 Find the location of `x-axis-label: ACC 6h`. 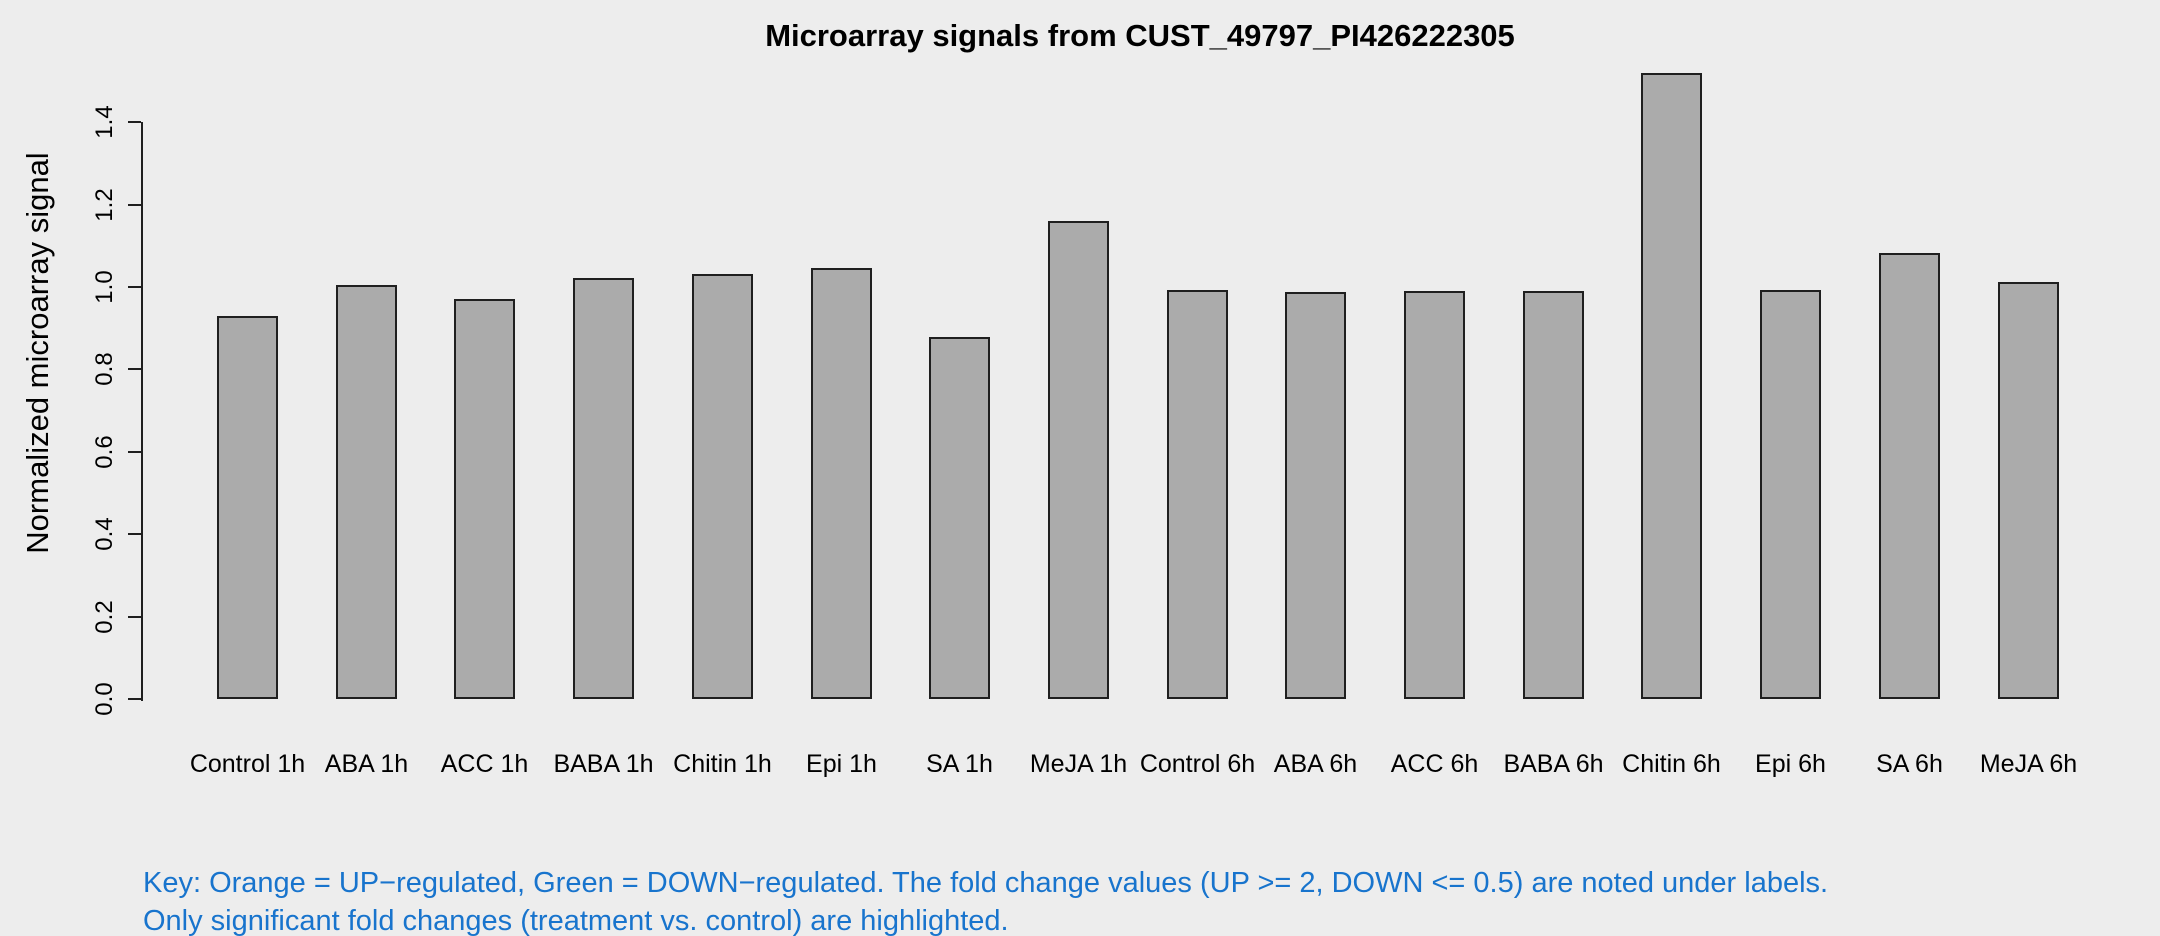

x-axis-label: ACC 6h is located at coordinates (1434, 764).